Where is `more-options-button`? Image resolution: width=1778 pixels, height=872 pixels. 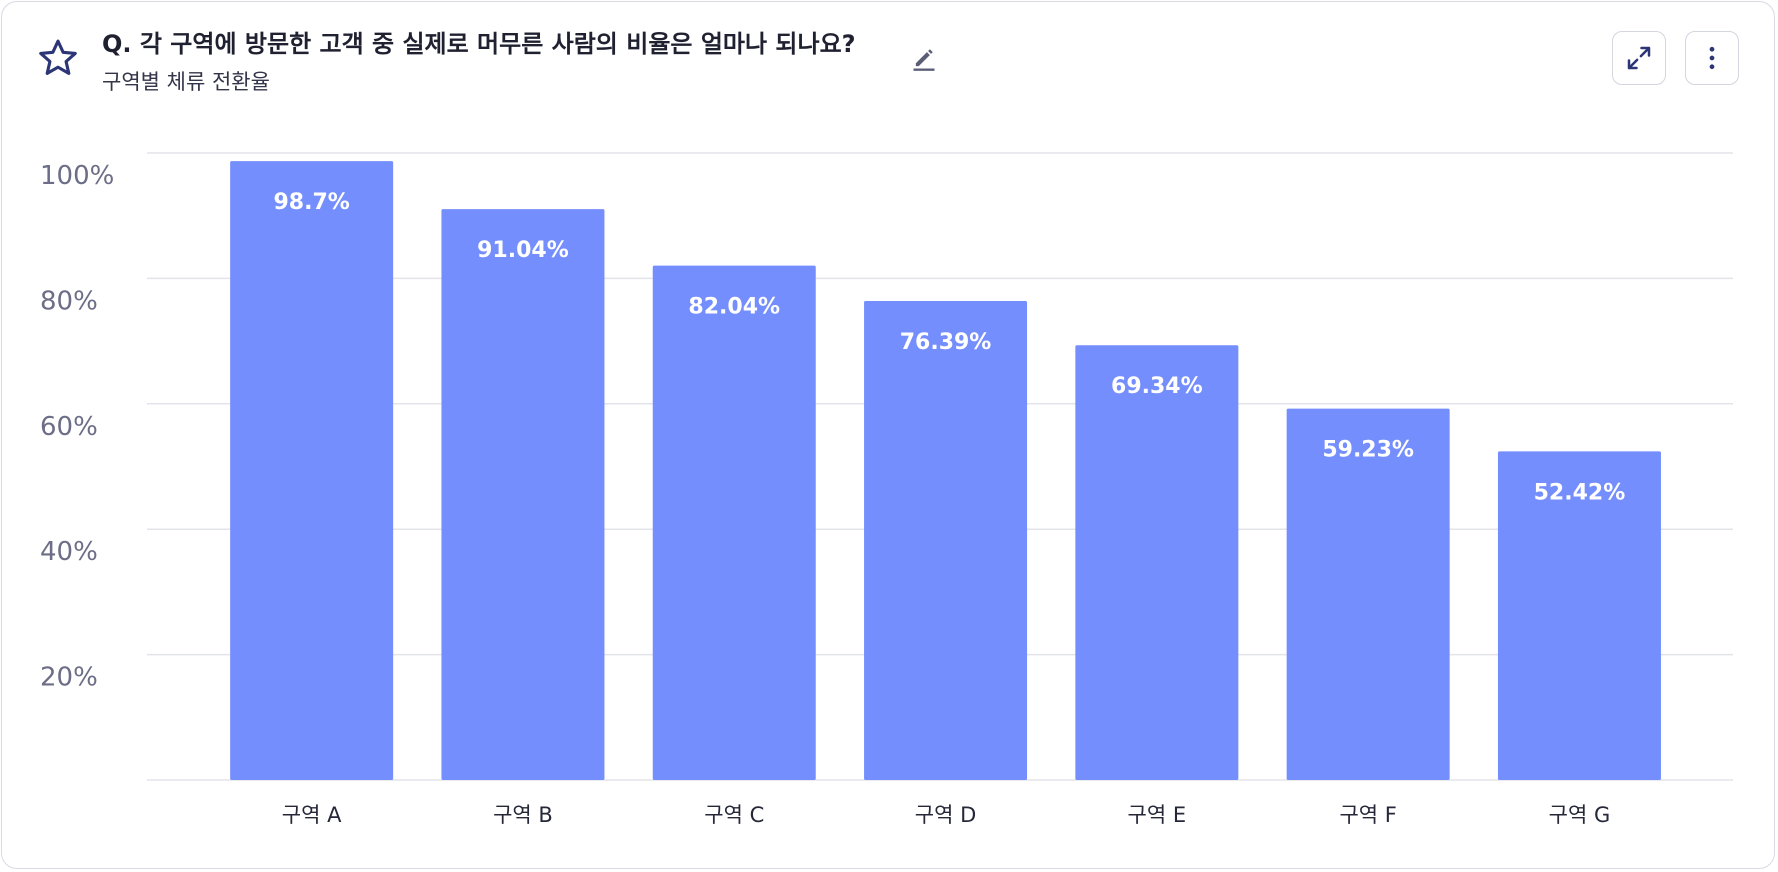
more-options-button is located at coordinates (1712, 58).